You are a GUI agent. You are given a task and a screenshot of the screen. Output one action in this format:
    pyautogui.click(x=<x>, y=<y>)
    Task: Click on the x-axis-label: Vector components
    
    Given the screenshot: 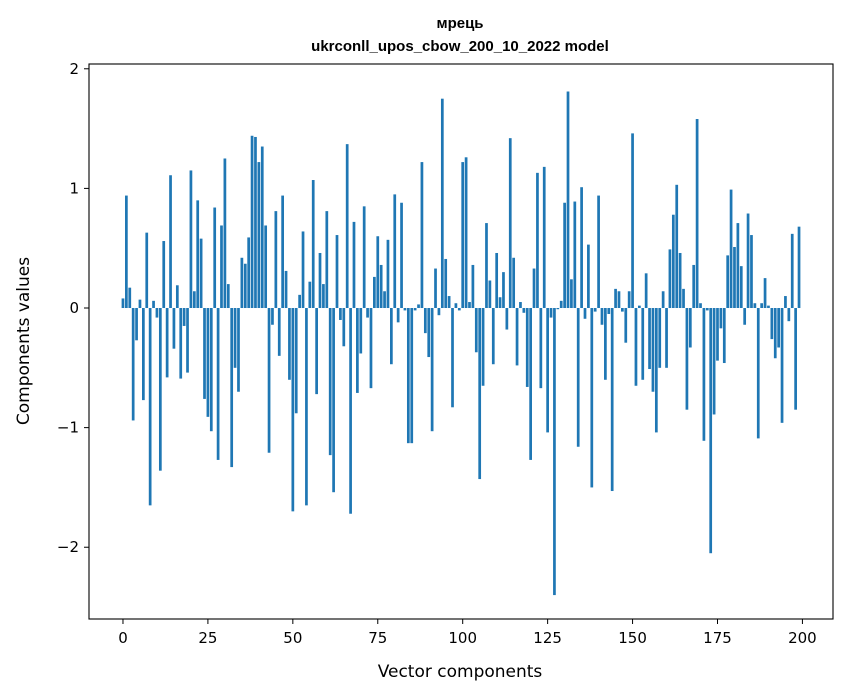 What is the action you would take?
    pyautogui.click(x=460, y=672)
    